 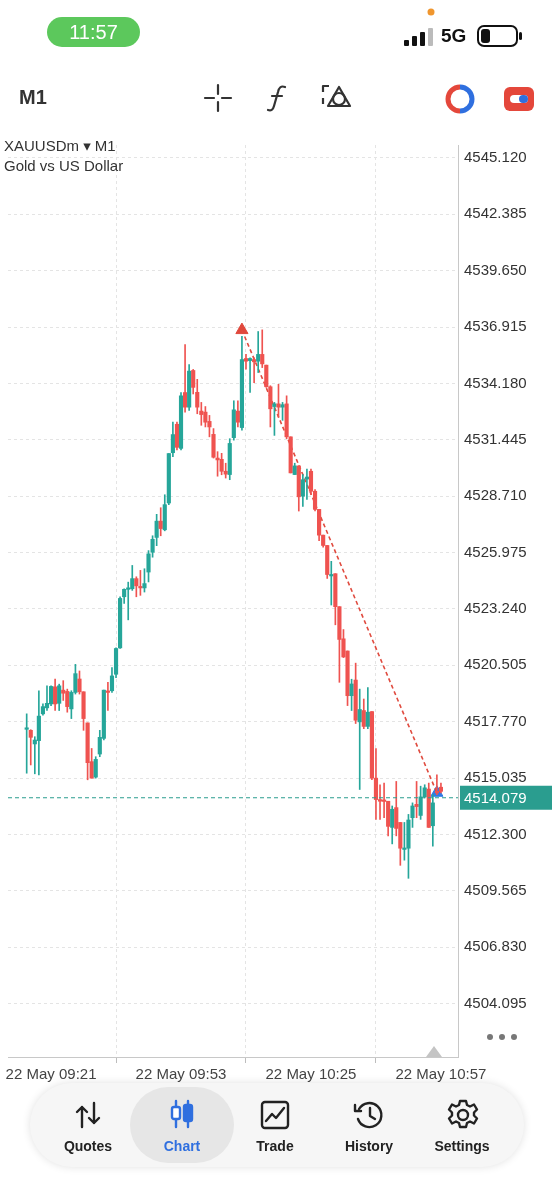 I want to click on y-tick-label: 4534.180, so click(x=495, y=382).